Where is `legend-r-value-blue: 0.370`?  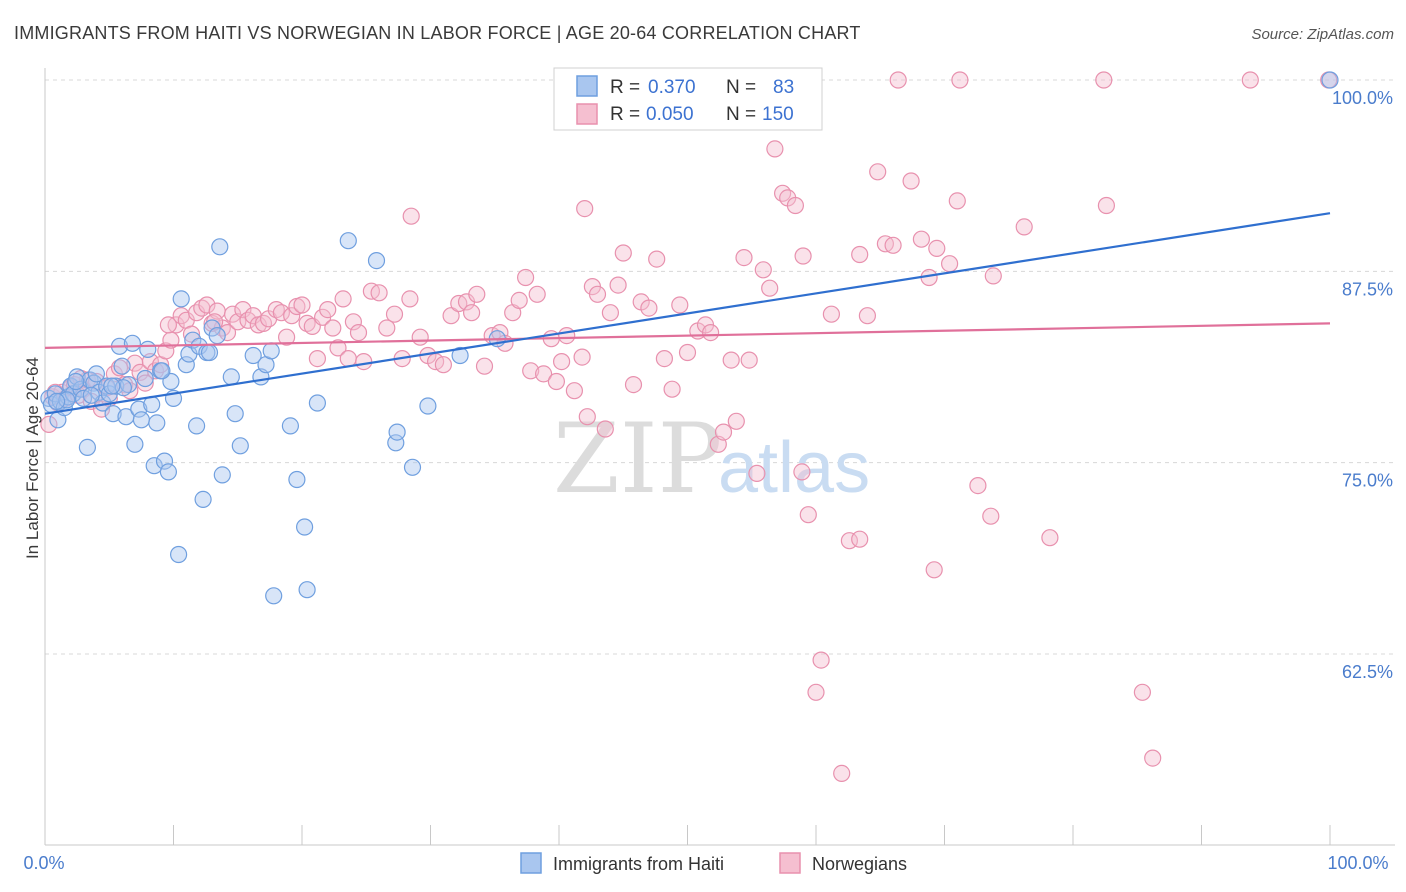 legend-r-value-blue: 0.370 is located at coordinates (672, 87).